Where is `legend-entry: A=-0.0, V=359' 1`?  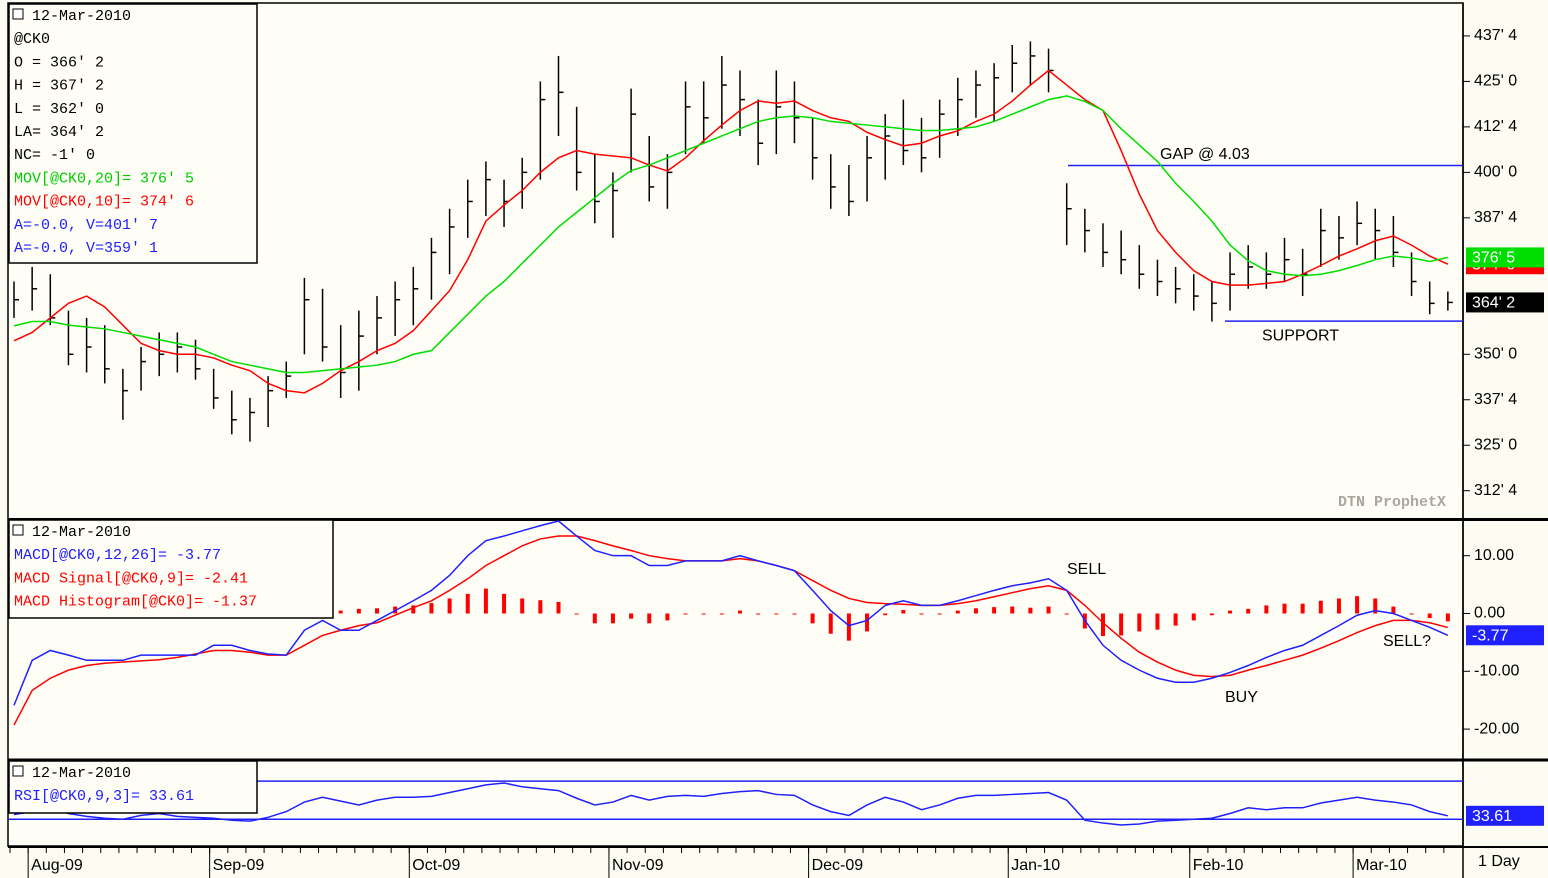 legend-entry: A=-0.0, V=359' 1 is located at coordinates (86, 248).